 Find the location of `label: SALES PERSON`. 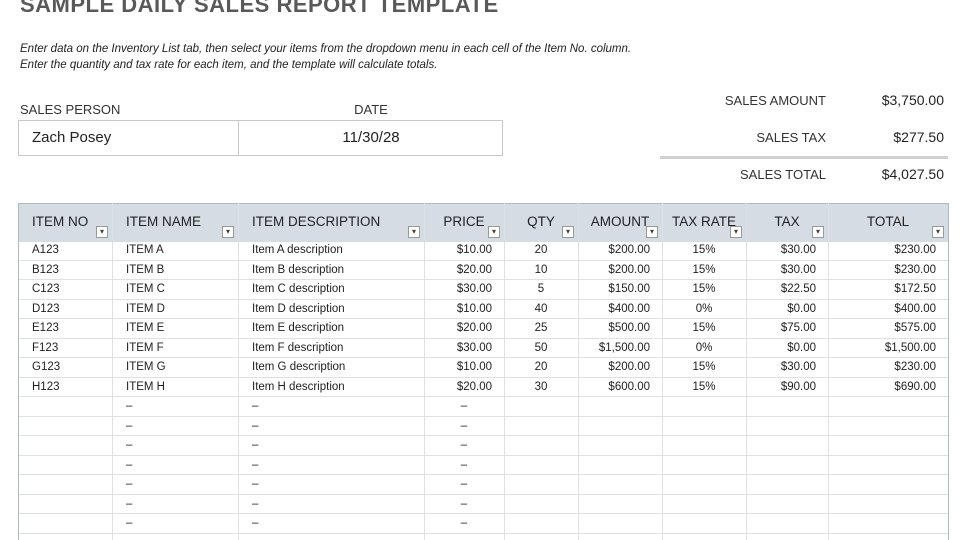

label: SALES PERSON is located at coordinates (70, 109).